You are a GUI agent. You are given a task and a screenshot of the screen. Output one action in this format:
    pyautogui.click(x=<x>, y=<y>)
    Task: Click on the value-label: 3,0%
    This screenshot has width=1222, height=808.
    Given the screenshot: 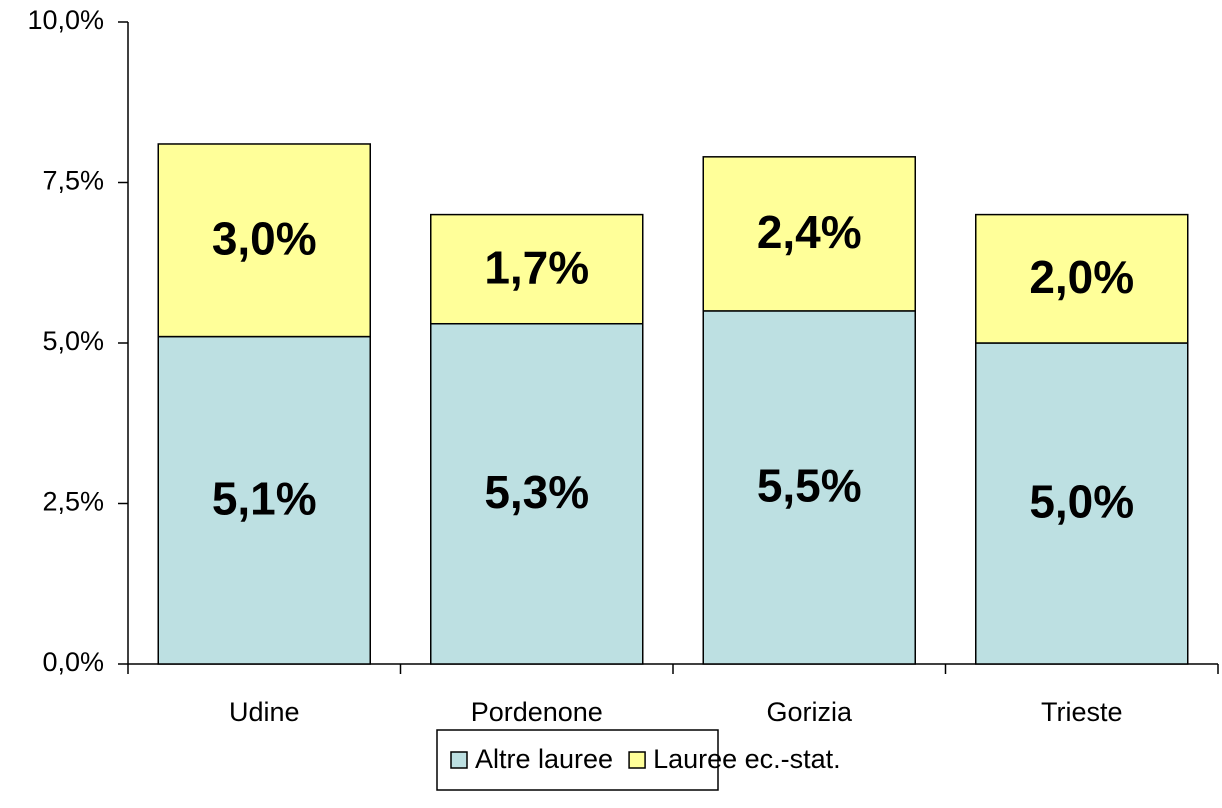 What is the action you would take?
    pyautogui.click(x=264, y=238)
    